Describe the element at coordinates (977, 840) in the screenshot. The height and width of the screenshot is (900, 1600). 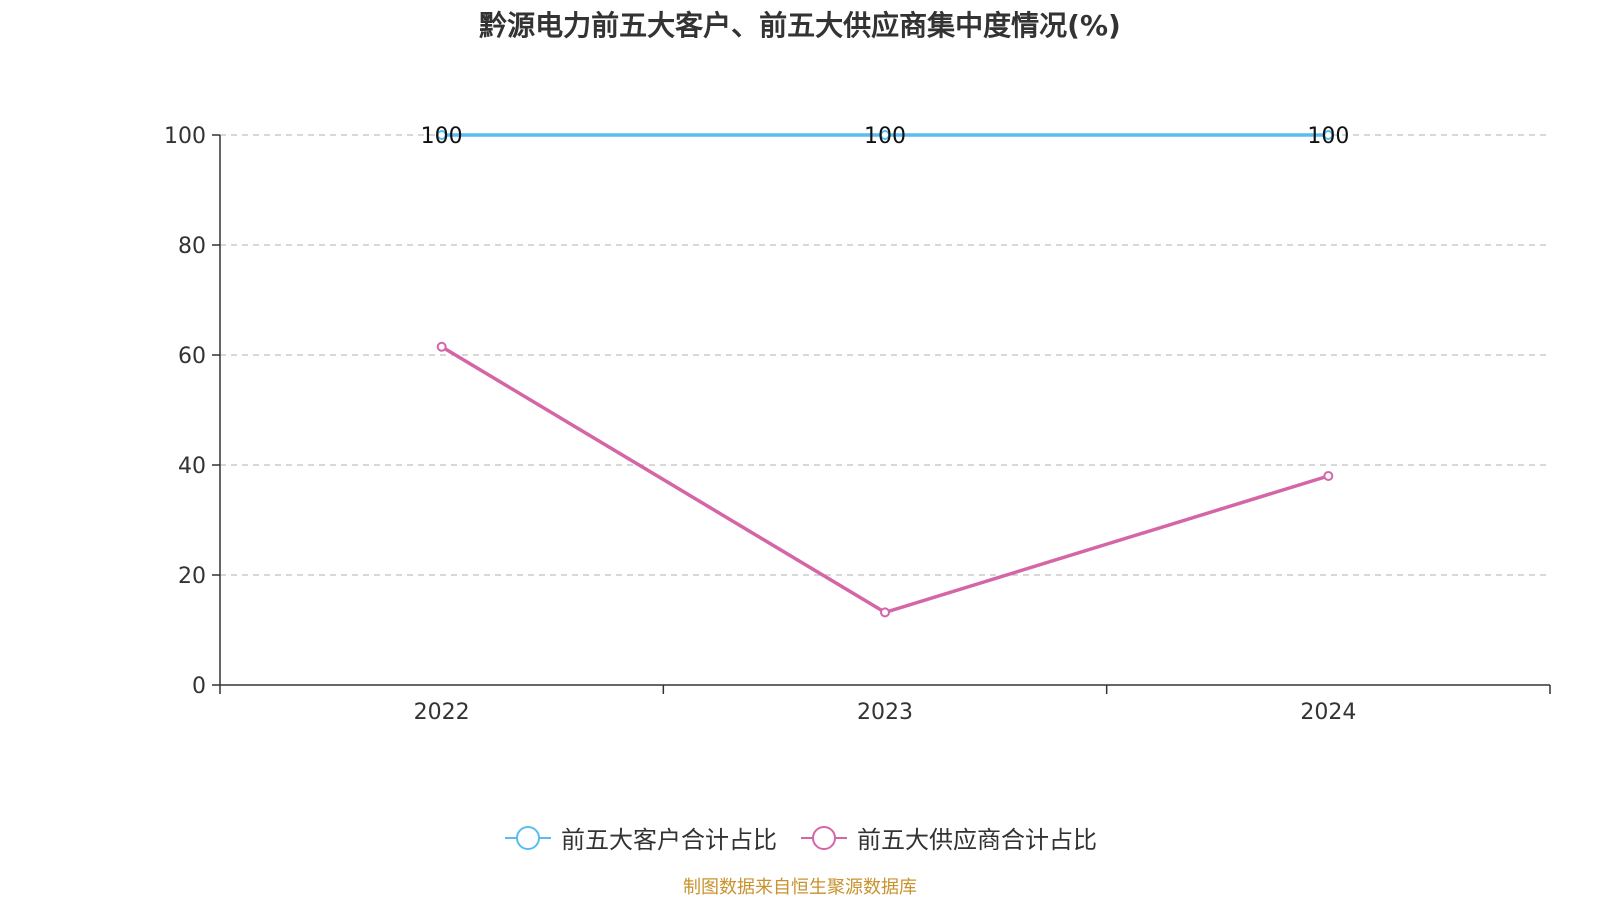
I see `legend-label: 前五大供应商合计占比` at that location.